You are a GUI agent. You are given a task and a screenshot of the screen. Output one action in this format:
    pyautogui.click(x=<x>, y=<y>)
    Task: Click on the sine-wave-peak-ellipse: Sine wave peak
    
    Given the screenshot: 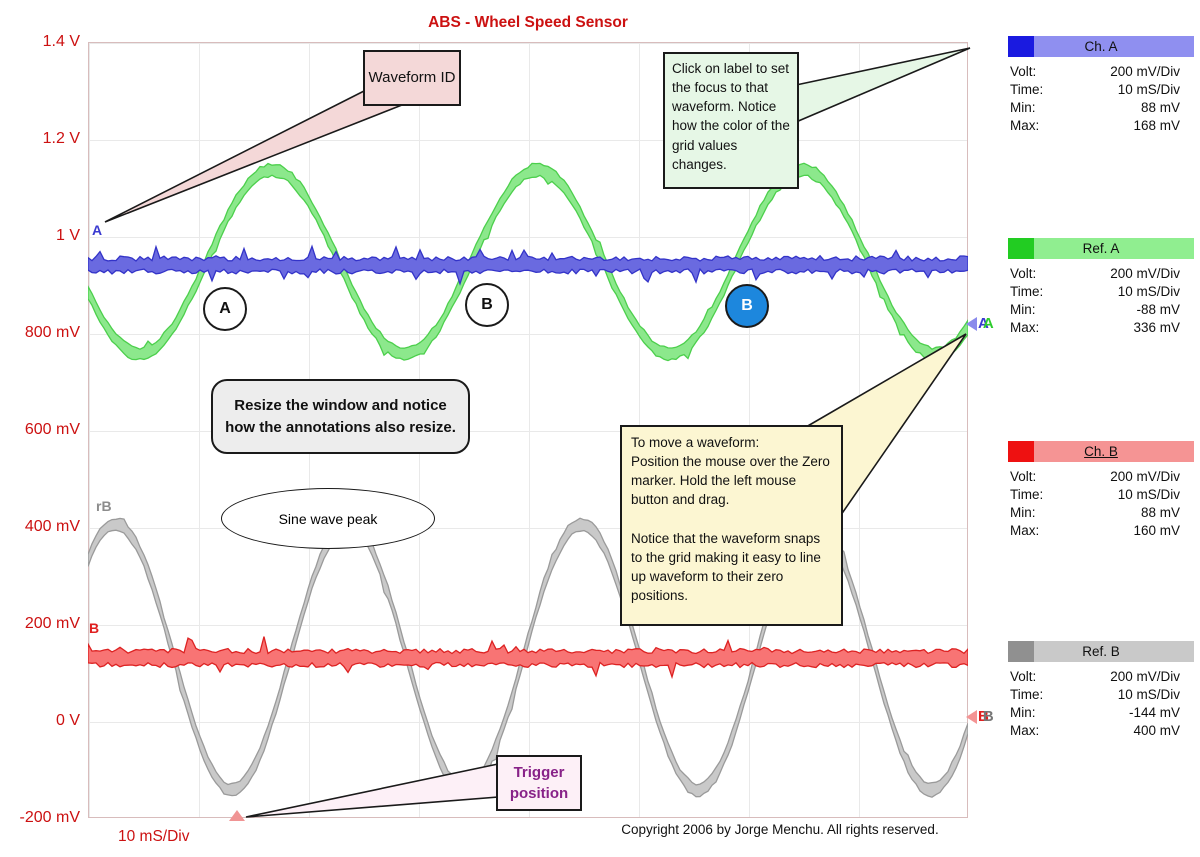 What is the action you would take?
    pyautogui.click(x=328, y=518)
    